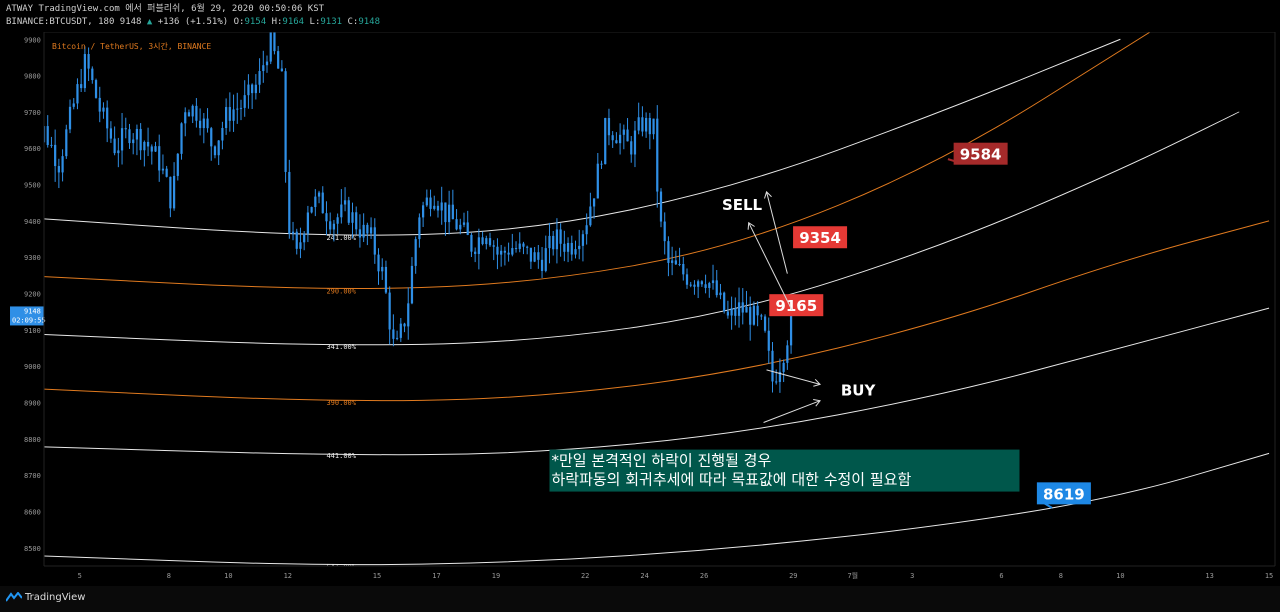 The height and width of the screenshot is (612, 1280). I want to click on buy-arrow-right, so click(793, 377).